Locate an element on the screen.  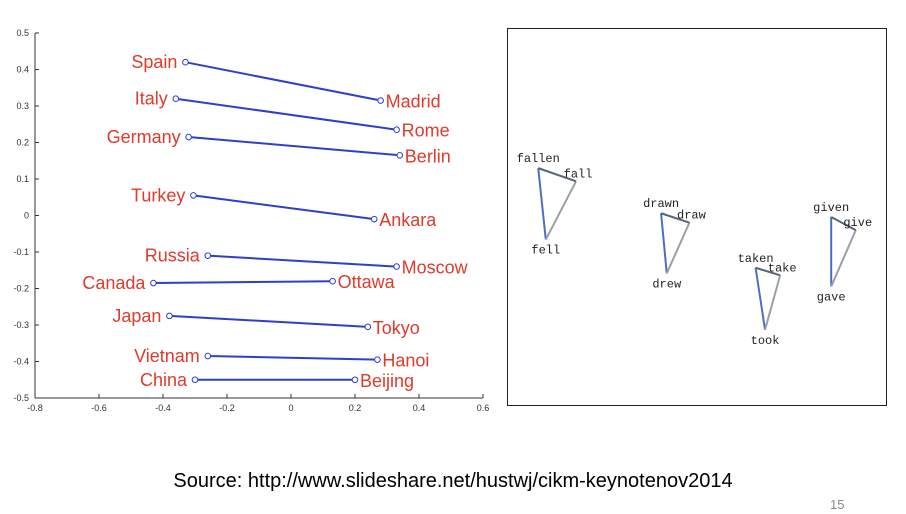
point-italy is located at coordinates (176, 98).